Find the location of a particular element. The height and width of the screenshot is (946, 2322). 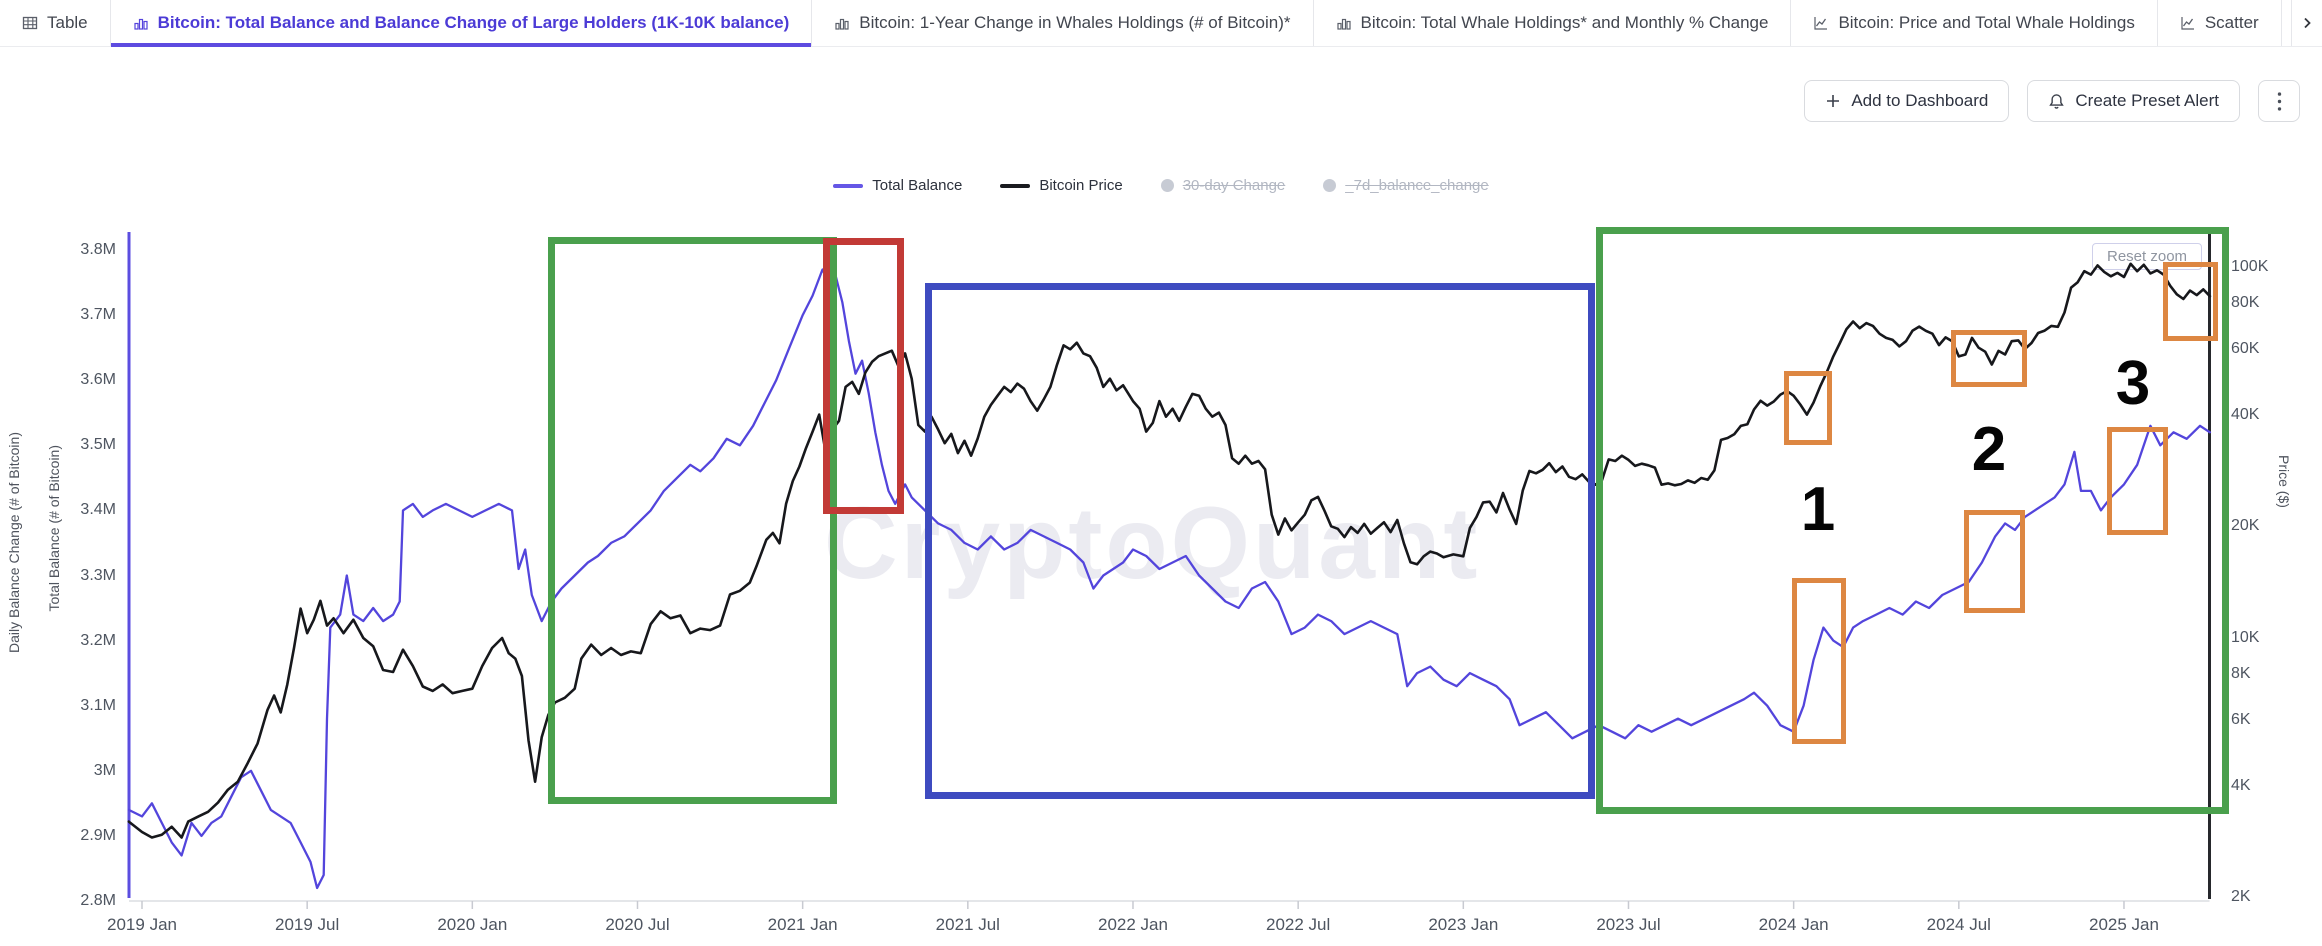

legend-label: Bitcoin Price is located at coordinates (1081, 185).